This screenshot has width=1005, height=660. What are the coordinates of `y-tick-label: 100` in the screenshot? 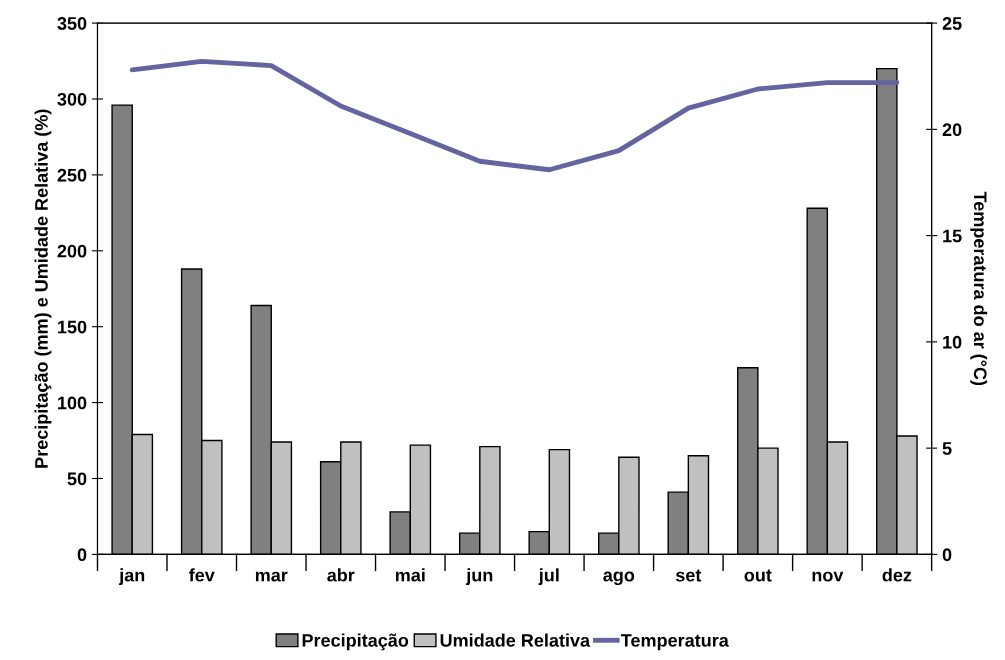 It's located at (72, 403).